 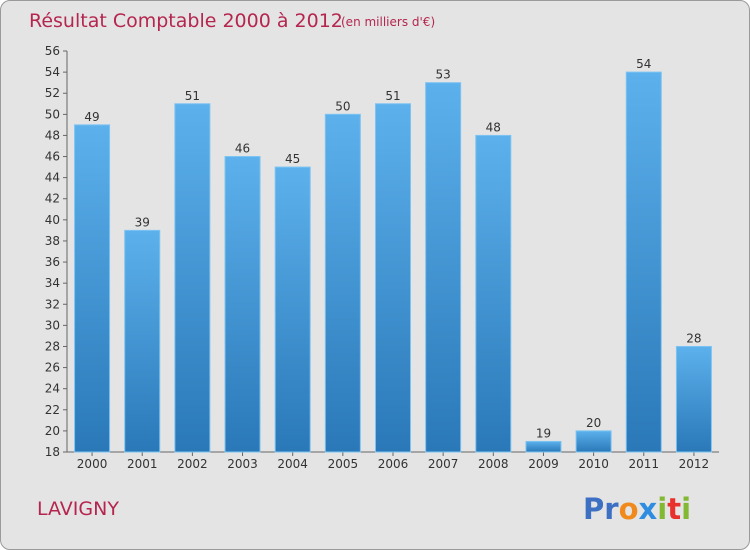 What do you see at coordinates (242, 149) in the screenshot?
I see `bar-value-label: 46` at bounding box center [242, 149].